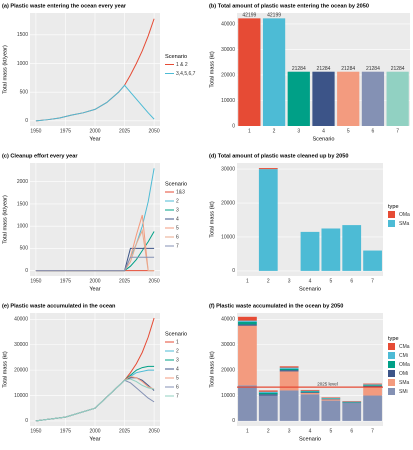  I want to click on legend-title: Scenario, so click(176, 334).